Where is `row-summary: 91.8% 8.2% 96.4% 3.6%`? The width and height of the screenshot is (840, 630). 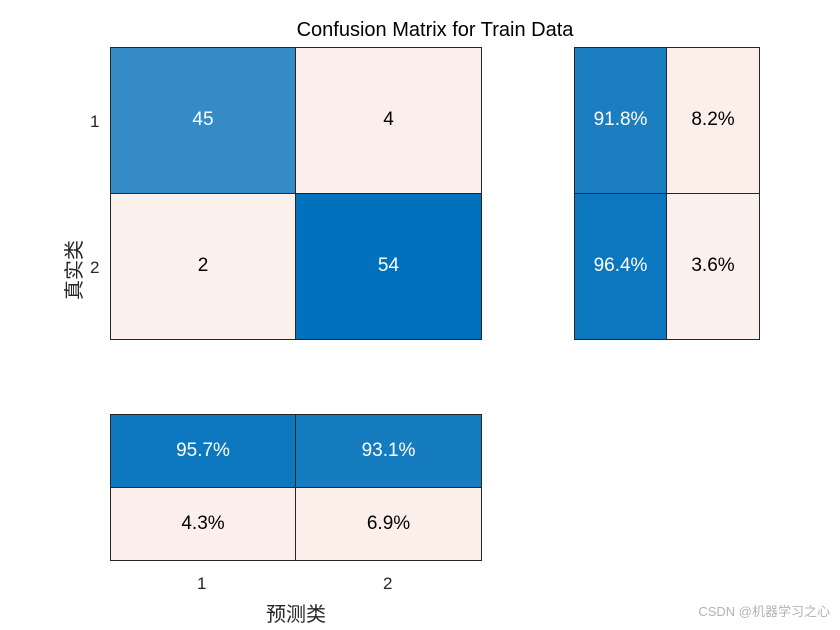 row-summary: 91.8% 8.2% 96.4% 3.6% is located at coordinates (667, 193).